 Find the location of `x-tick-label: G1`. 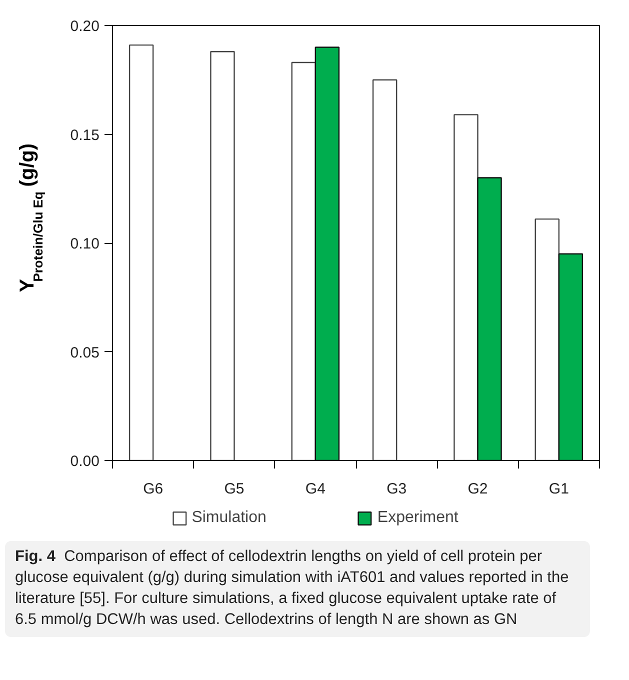

x-tick-label: G1 is located at coordinates (558, 489).